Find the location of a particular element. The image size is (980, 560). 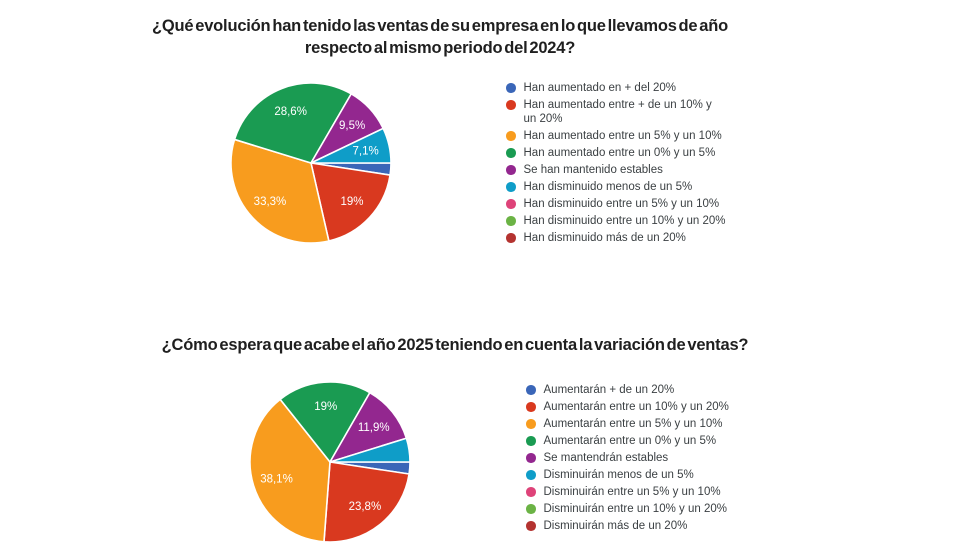

legend-label: Disminuirán menos de un 5% is located at coordinates (618, 475).